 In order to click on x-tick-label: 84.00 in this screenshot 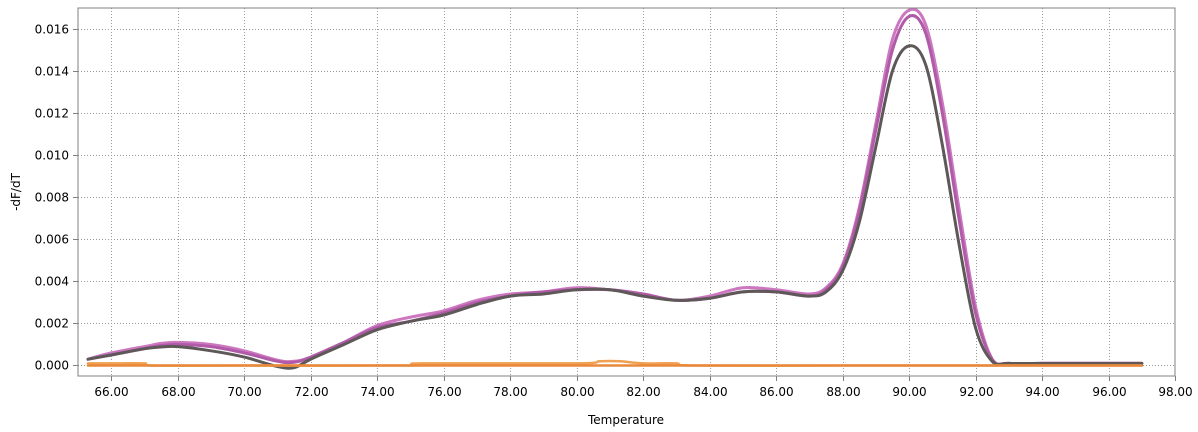, I will do `click(710, 392)`.